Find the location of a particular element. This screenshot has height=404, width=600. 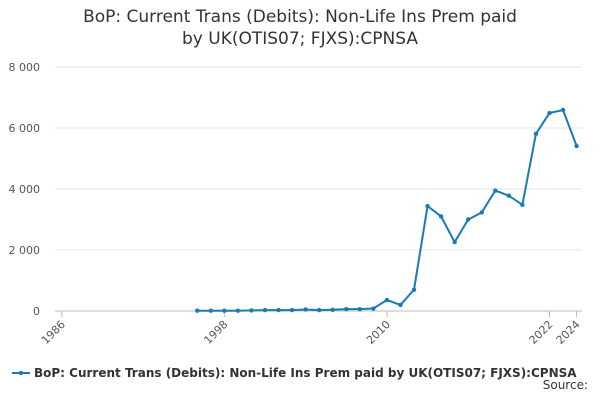

y-tick-label: 8 000 is located at coordinates (25, 67).